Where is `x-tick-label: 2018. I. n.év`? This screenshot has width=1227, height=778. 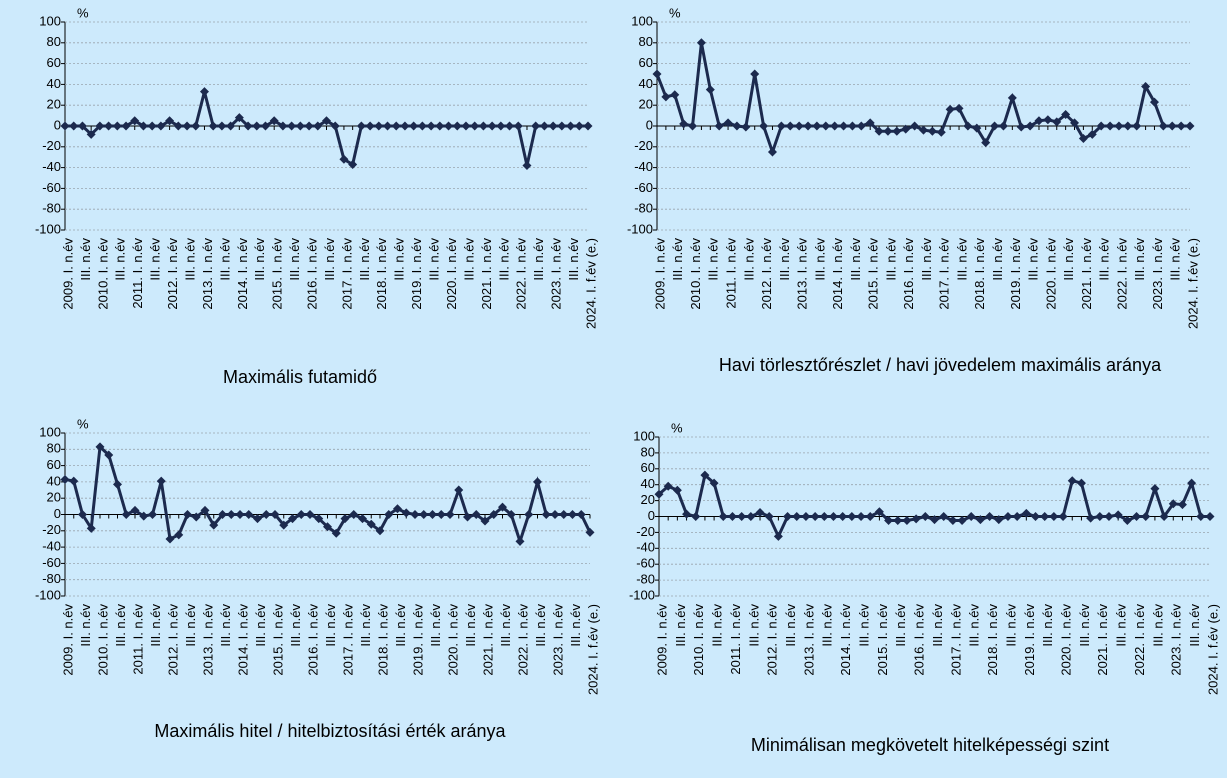 x-tick-label: 2018. I. n.év is located at coordinates (382, 640).